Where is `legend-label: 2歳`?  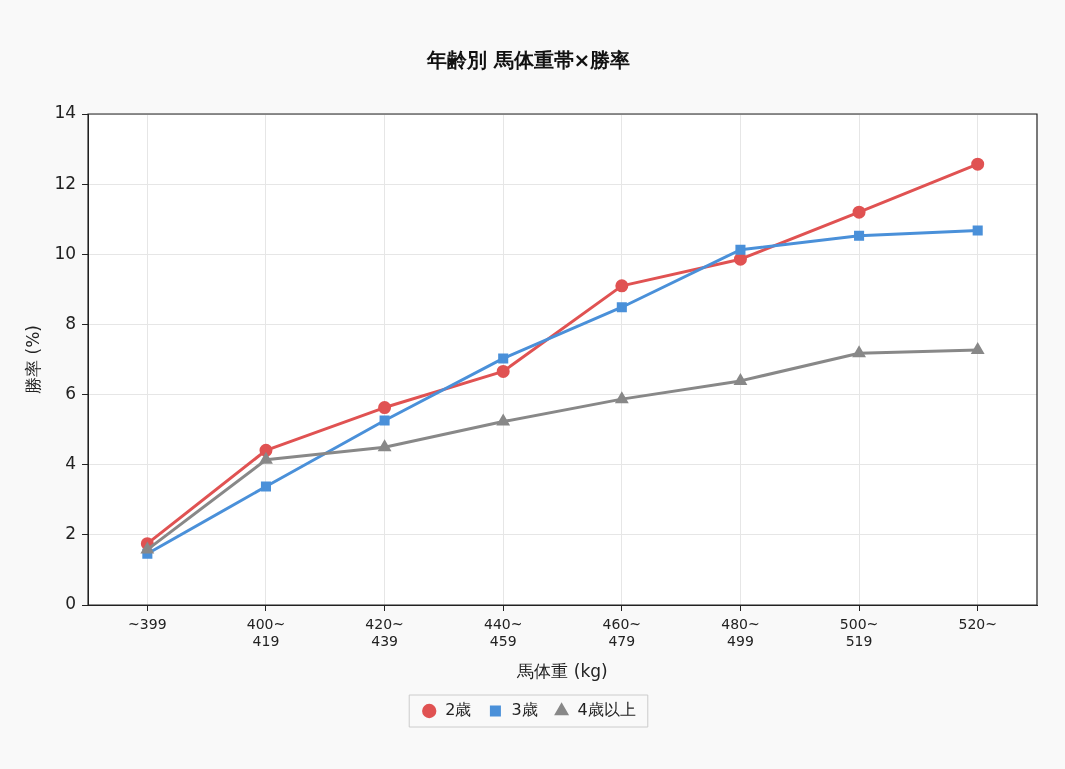
legend-label: 2歳 is located at coordinates (458, 710).